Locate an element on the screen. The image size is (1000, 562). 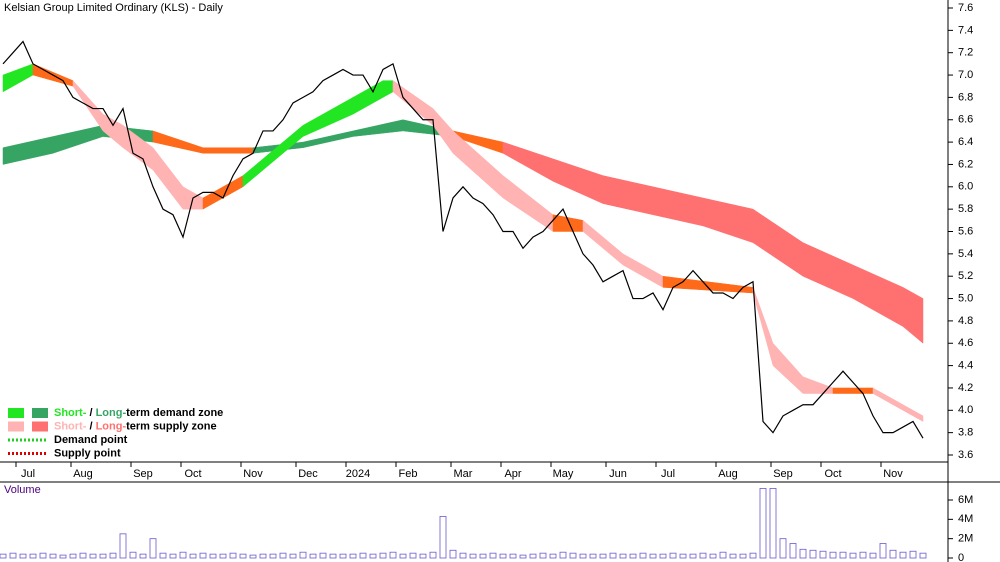
volume-tick-label: 4M is located at coordinates (965, 519).